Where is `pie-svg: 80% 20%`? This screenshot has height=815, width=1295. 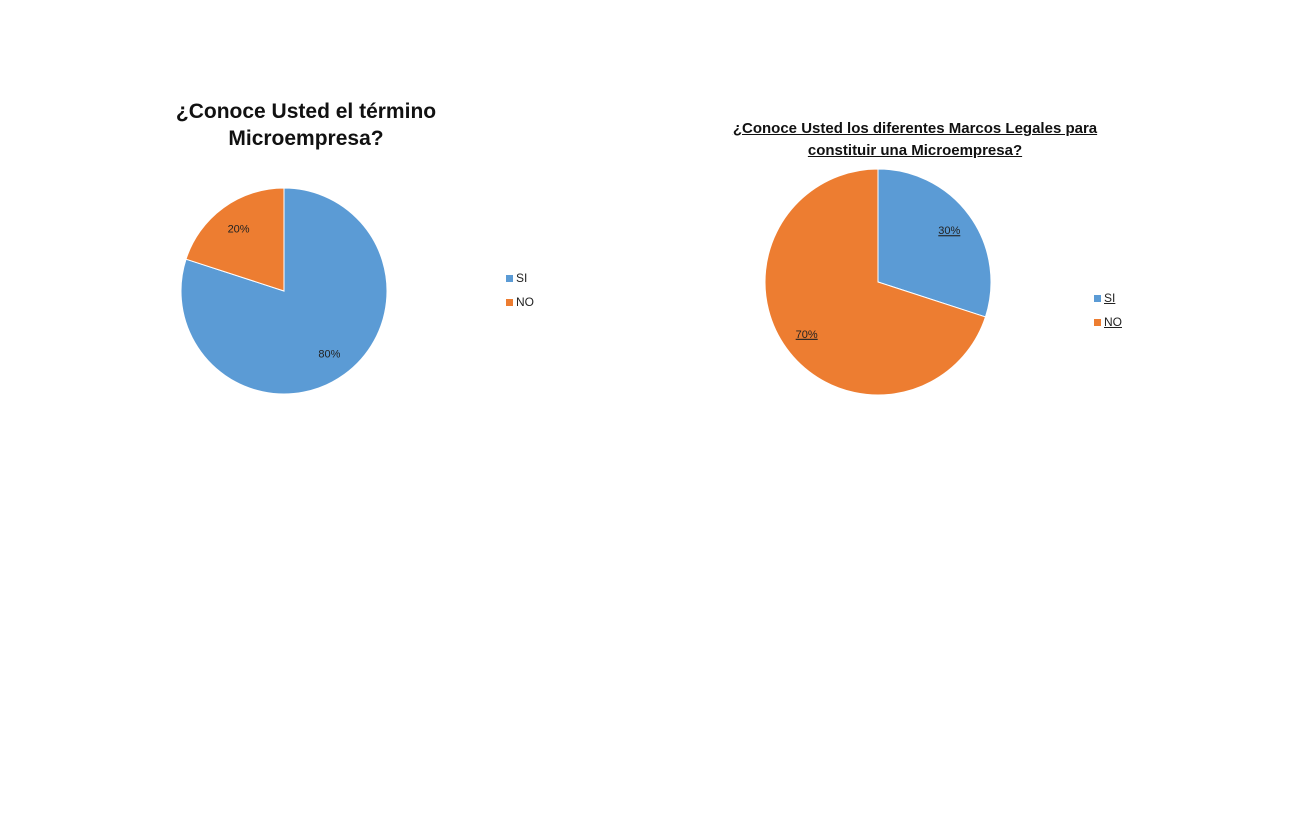 pie-svg: 80% 20% is located at coordinates (284, 291).